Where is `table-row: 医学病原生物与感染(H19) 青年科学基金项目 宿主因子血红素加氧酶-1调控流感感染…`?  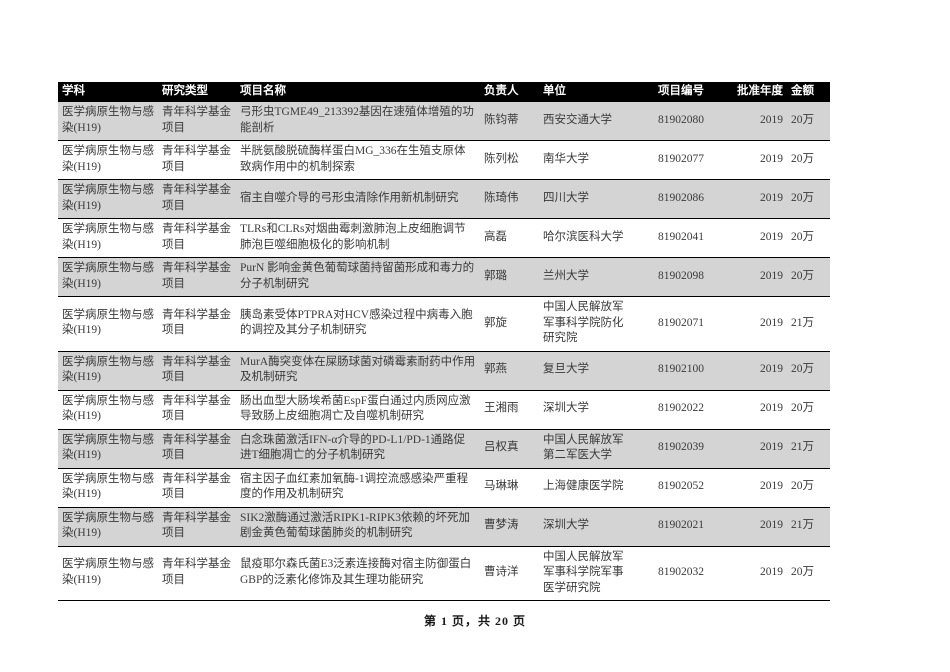 table-row: 医学病原生物与感染(H19) 青年科学基金项目 宿主因子血红素加氧酶-1调控流感感染… is located at coordinates (444, 487).